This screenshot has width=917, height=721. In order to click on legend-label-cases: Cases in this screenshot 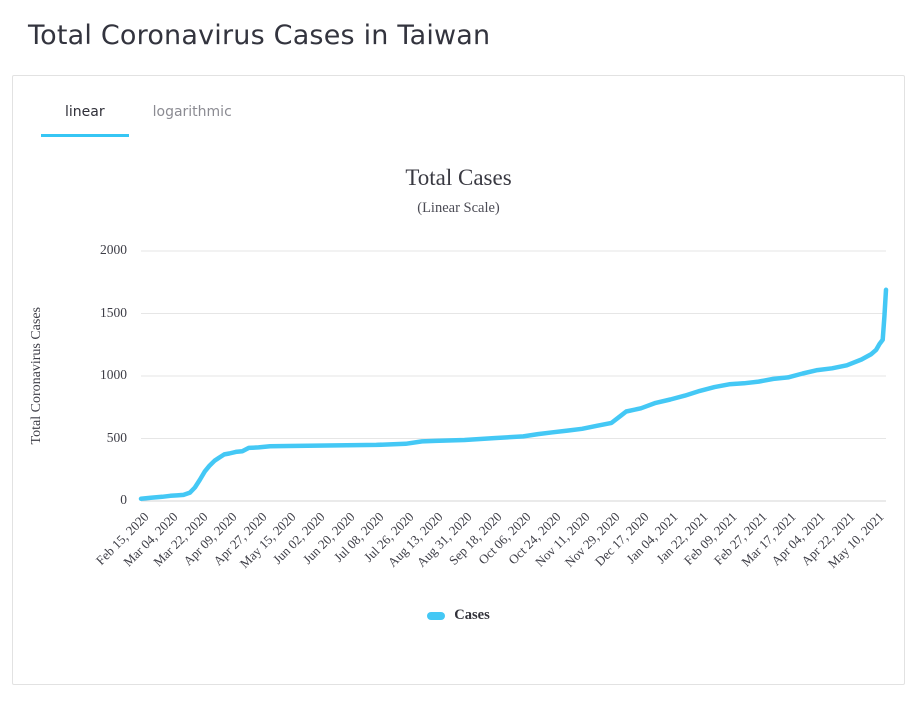, I will do `click(472, 615)`.